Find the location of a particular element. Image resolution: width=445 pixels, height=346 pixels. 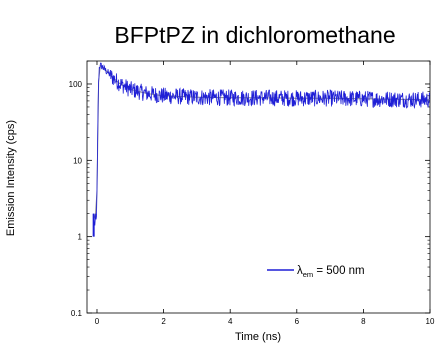

y-tick-label: 1 is located at coordinates (80, 237).